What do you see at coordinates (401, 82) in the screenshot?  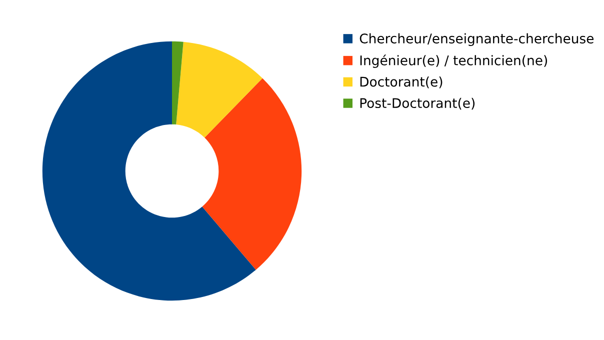 I see `legend-label: Doctorant(e)` at bounding box center [401, 82].